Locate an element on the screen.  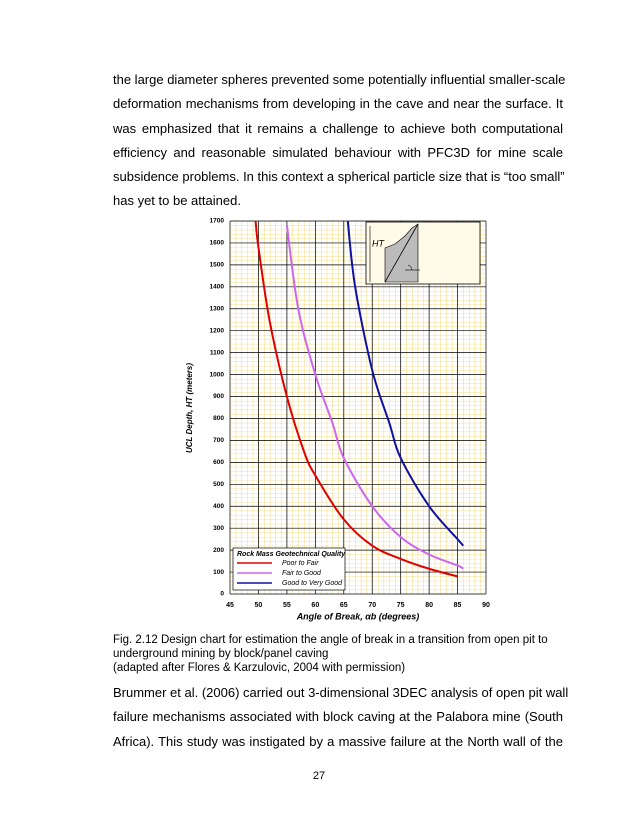
y-tick-label: 1100 is located at coordinates (217, 352).